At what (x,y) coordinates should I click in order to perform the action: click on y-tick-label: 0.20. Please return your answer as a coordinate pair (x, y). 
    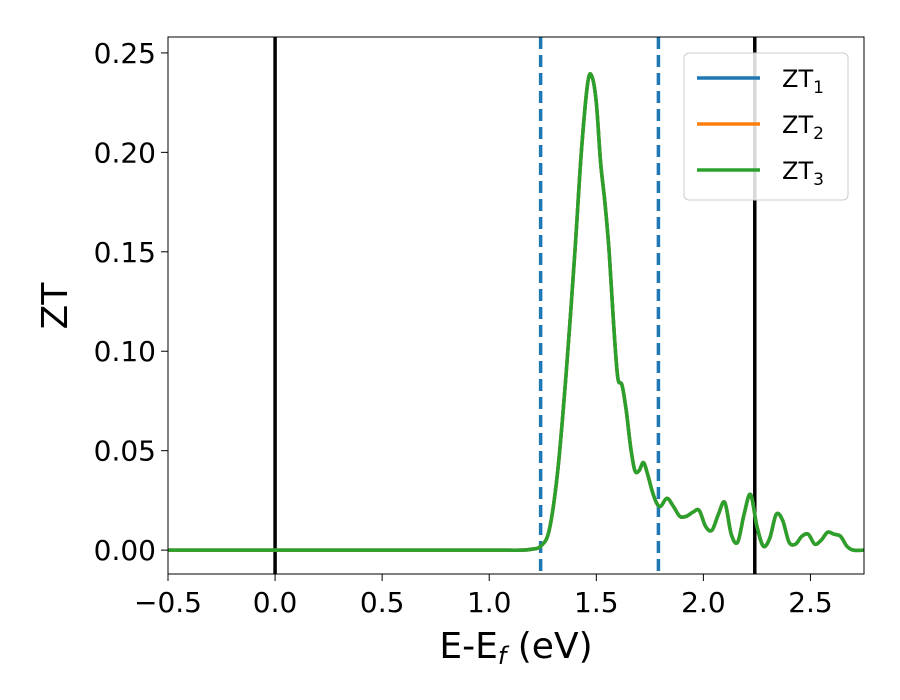
    Looking at the image, I should click on (125, 152).